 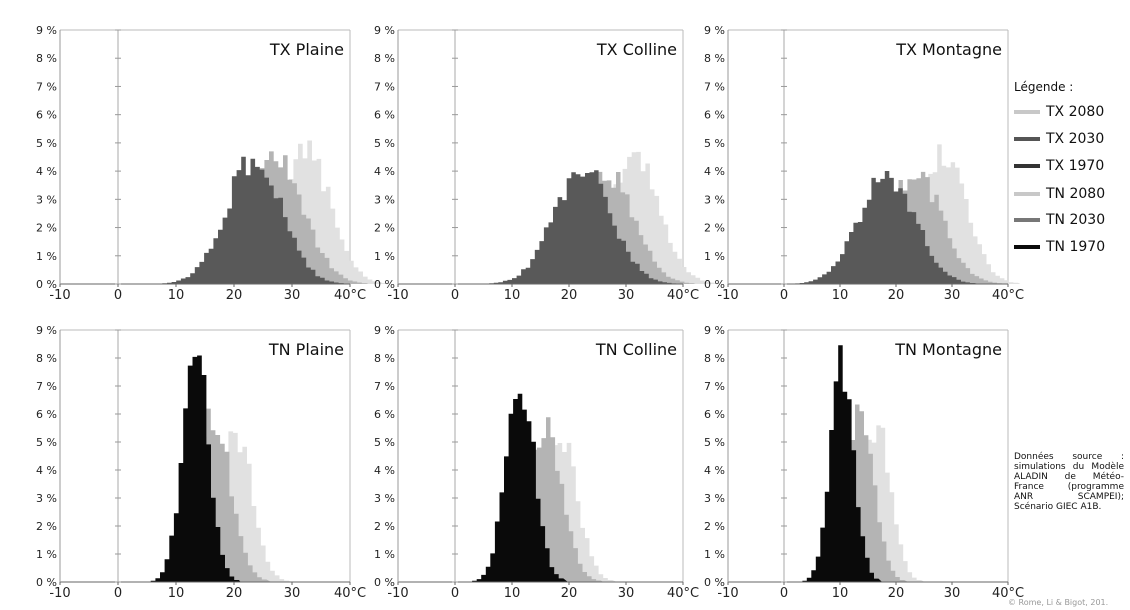 What do you see at coordinates (948, 49) in the screenshot?
I see `chart-title: TX Montagne` at bounding box center [948, 49].